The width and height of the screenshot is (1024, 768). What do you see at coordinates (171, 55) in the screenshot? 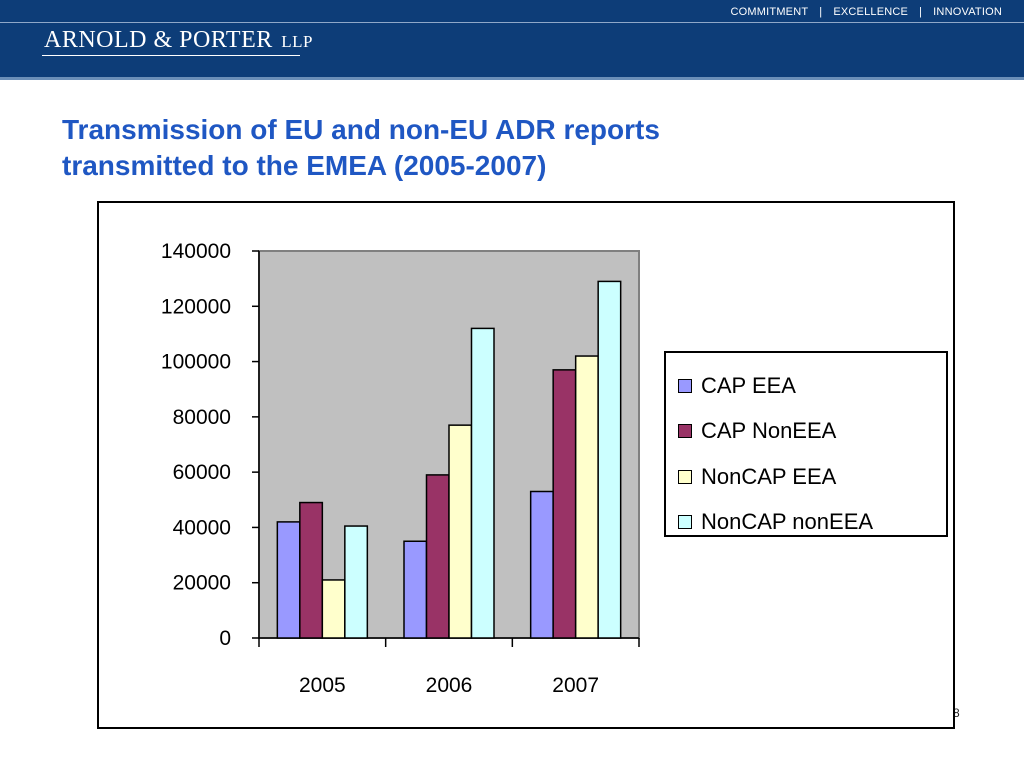
I see `logo-underline` at bounding box center [171, 55].